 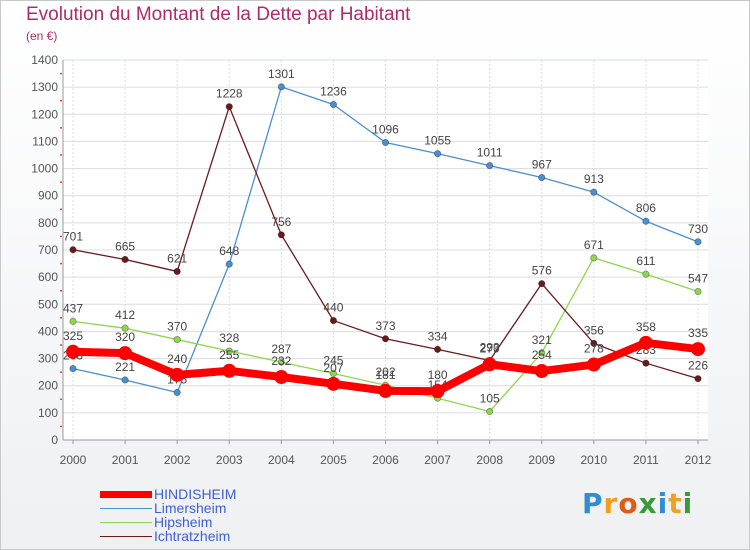 I want to click on data-label-hindisheim: 240, so click(x=177, y=359).